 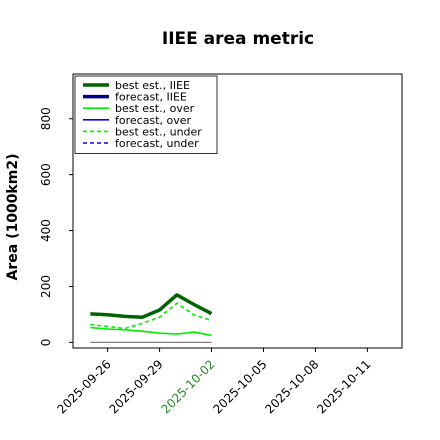 What do you see at coordinates (84, 386) in the screenshot?
I see `x-tick-label: 2025-09-26` at bounding box center [84, 386].